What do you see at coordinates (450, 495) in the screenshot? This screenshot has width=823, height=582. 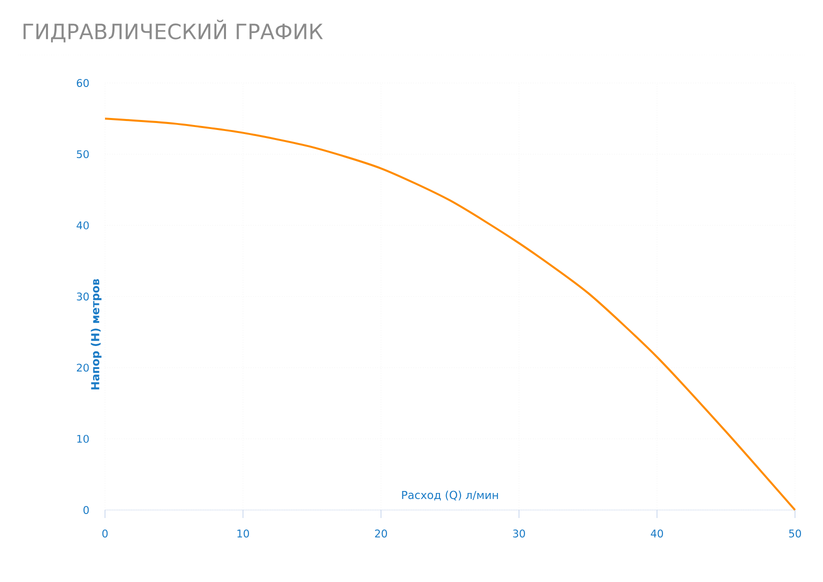 I see `x-axis-title: Расход (Q) л/мин` at bounding box center [450, 495].